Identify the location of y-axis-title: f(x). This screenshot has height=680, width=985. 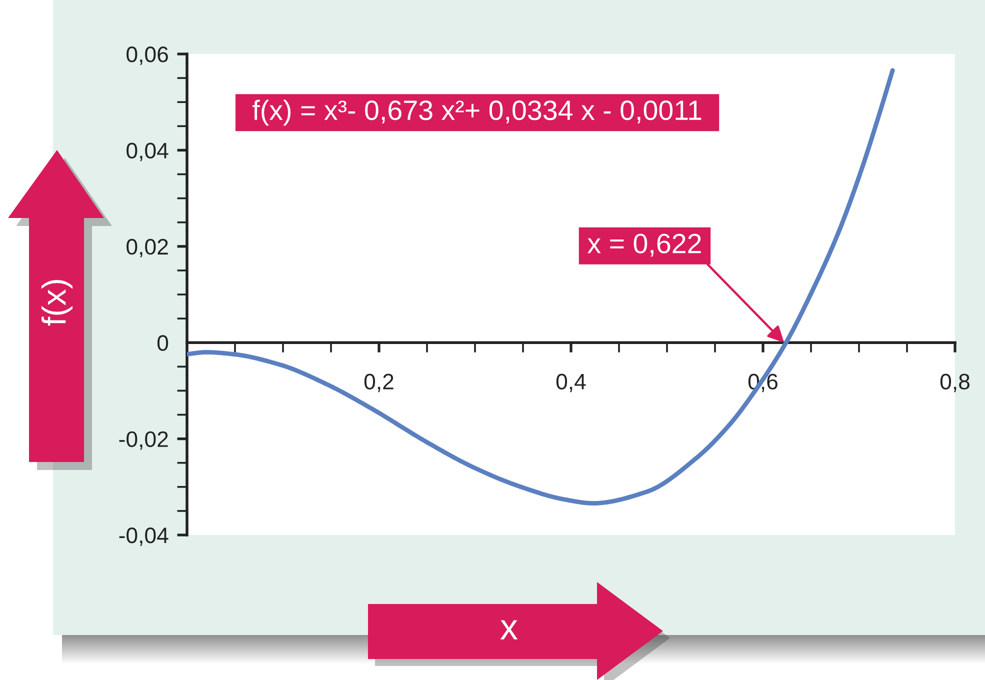
(57, 303).